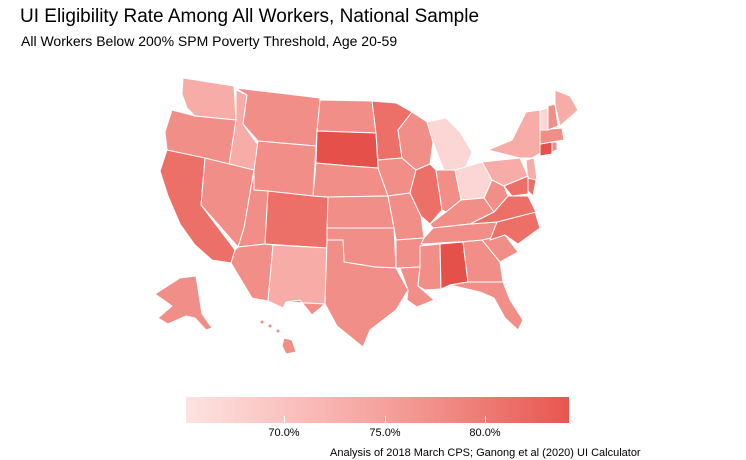 The height and width of the screenshot is (460, 746). What do you see at coordinates (486, 306) in the screenshot?
I see `state-FL` at bounding box center [486, 306].